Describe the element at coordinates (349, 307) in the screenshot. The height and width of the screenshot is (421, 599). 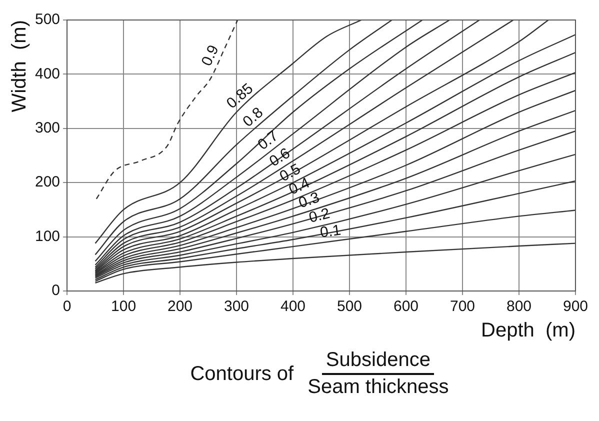
I see `x-tick-label: 500` at that location.